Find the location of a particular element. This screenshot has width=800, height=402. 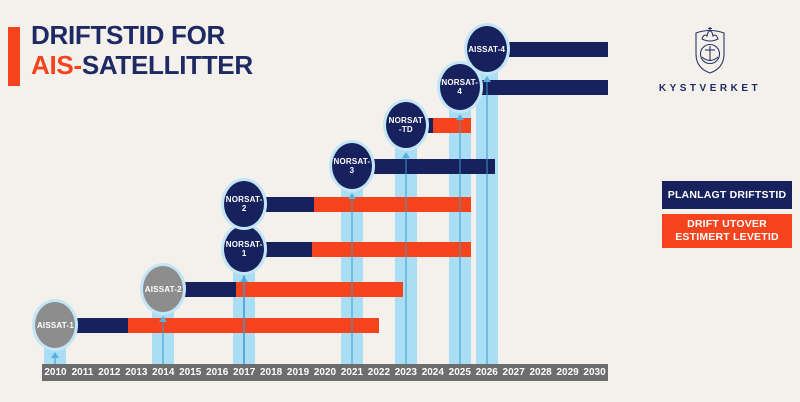

year-label-2016: 2016 is located at coordinates (217, 372).